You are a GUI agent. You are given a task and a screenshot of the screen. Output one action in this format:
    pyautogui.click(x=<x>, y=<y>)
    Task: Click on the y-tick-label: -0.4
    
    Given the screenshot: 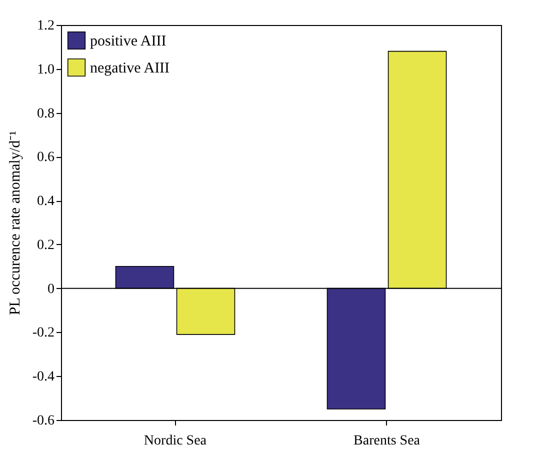 What is the action you would take?
    pyautogui.click(x=43, y=377)
    